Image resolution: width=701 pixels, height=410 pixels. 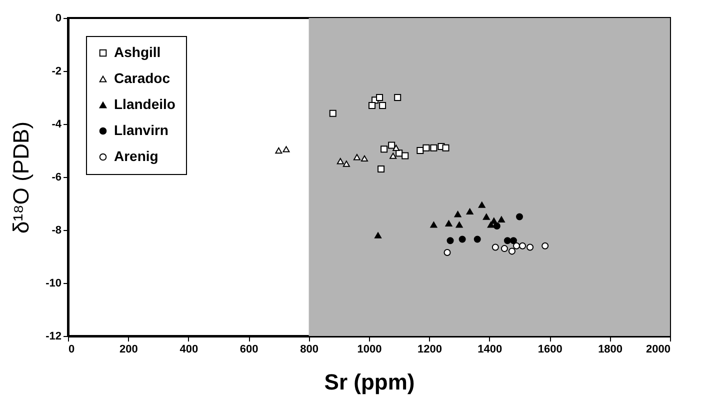 What do you see at coordinates (54, 336) in the screenshot?
I see `y-tick-label: -12` at bounding box center [54, 336].